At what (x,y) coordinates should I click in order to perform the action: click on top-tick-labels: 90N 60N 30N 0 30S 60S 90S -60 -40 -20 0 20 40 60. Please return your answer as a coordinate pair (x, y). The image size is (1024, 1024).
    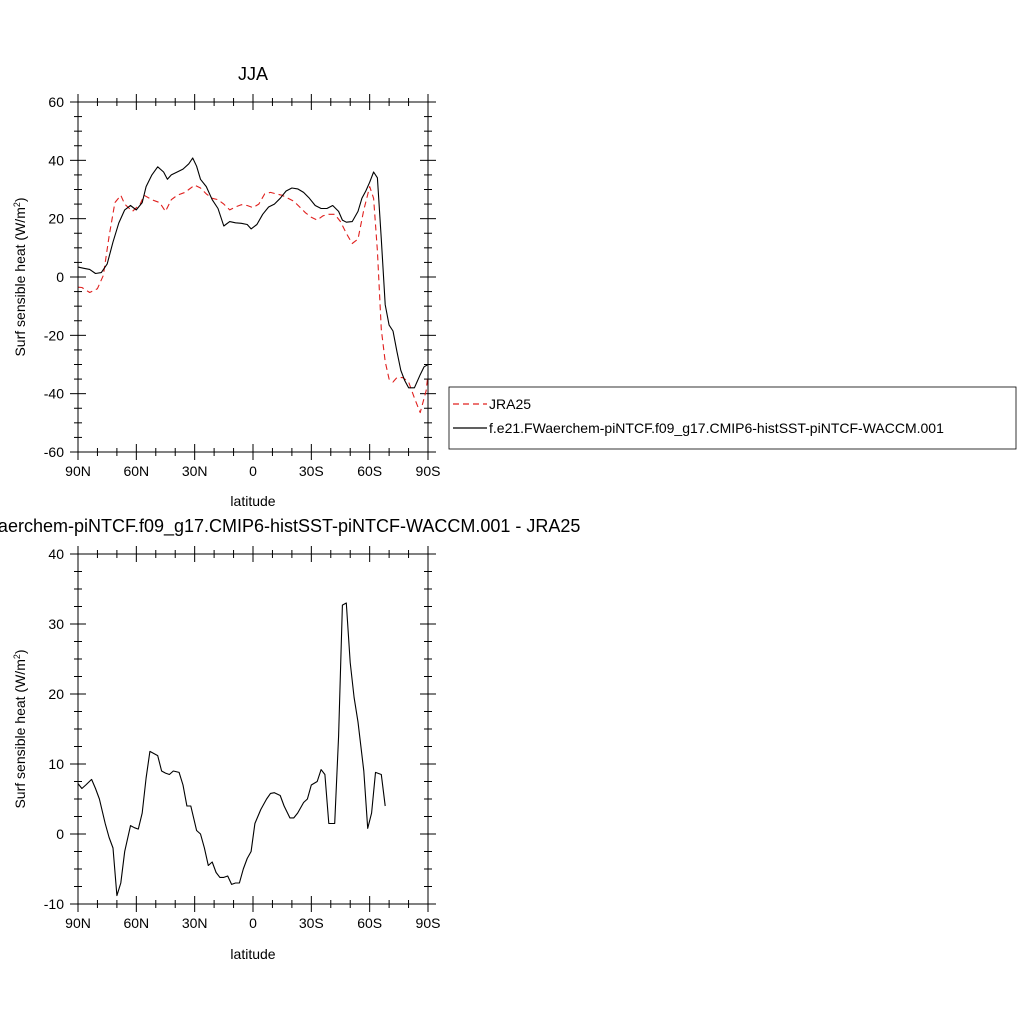
    Looking at the image, I should click on (242, 286).